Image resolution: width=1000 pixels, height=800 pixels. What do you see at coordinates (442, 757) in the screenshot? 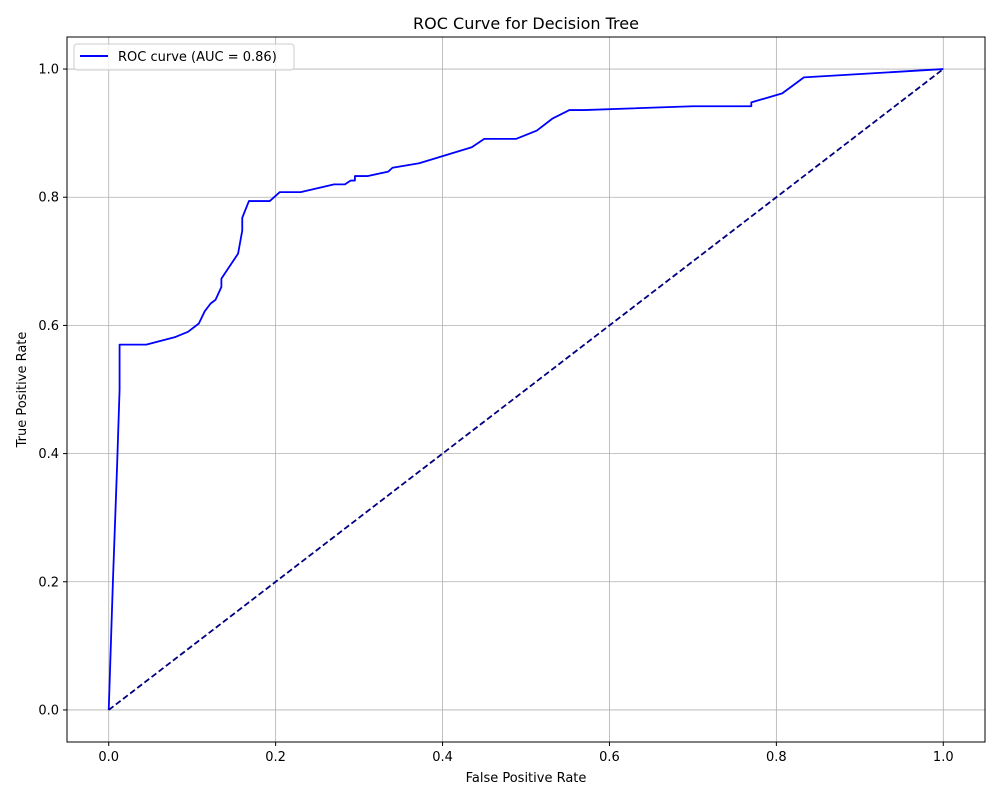
I see `x-tick-label: 0.4` at bounding box center [442, 757].